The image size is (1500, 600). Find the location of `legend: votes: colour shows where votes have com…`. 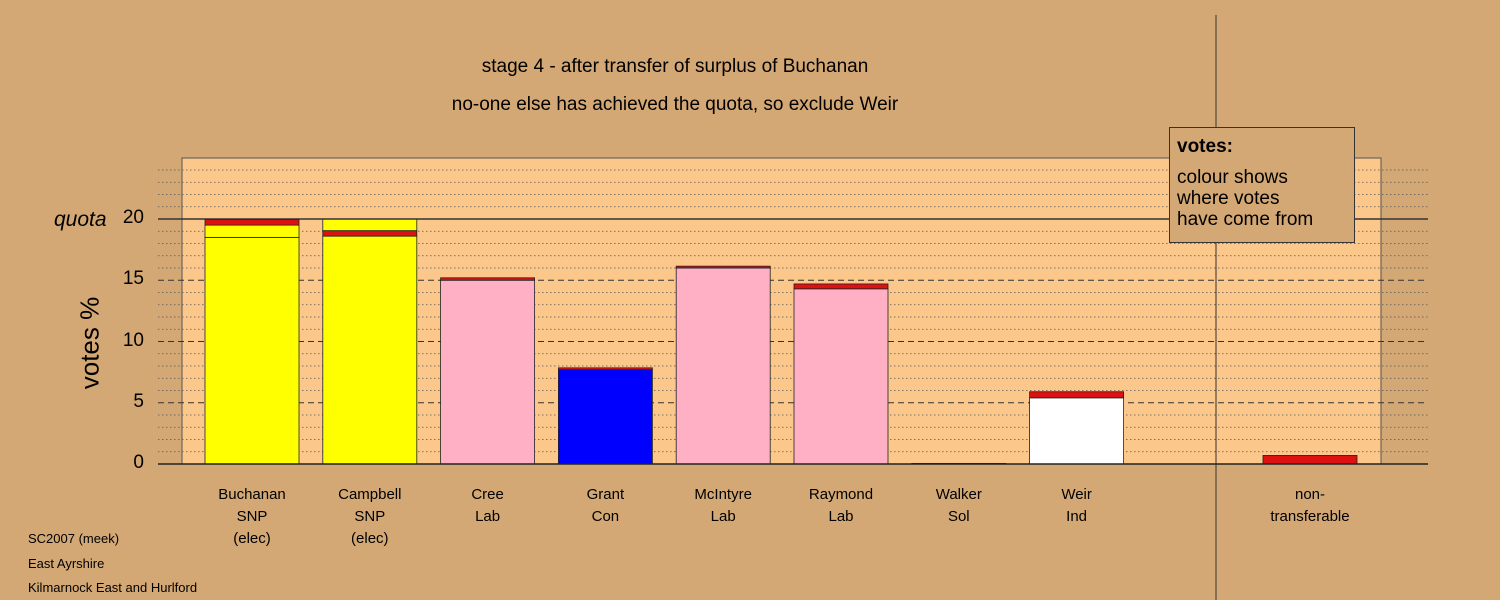

legend: votes: colour shows where votes have com… is located at coordinates (1262, 185).